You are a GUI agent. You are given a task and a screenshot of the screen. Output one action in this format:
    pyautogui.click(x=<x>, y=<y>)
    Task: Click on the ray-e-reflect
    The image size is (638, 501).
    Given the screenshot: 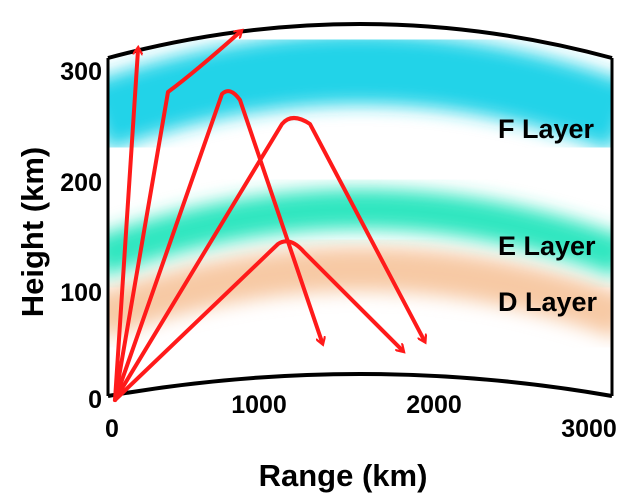 What is the action you would take?
    pyautogui.click(x=257, y=320)
    